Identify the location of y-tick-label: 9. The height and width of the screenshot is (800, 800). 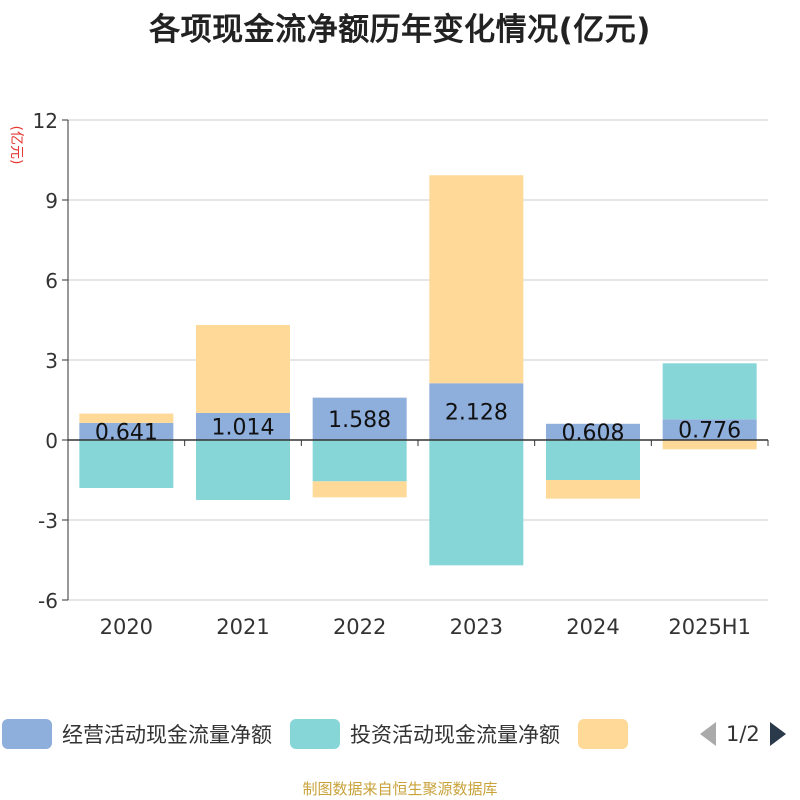
(51, 201).